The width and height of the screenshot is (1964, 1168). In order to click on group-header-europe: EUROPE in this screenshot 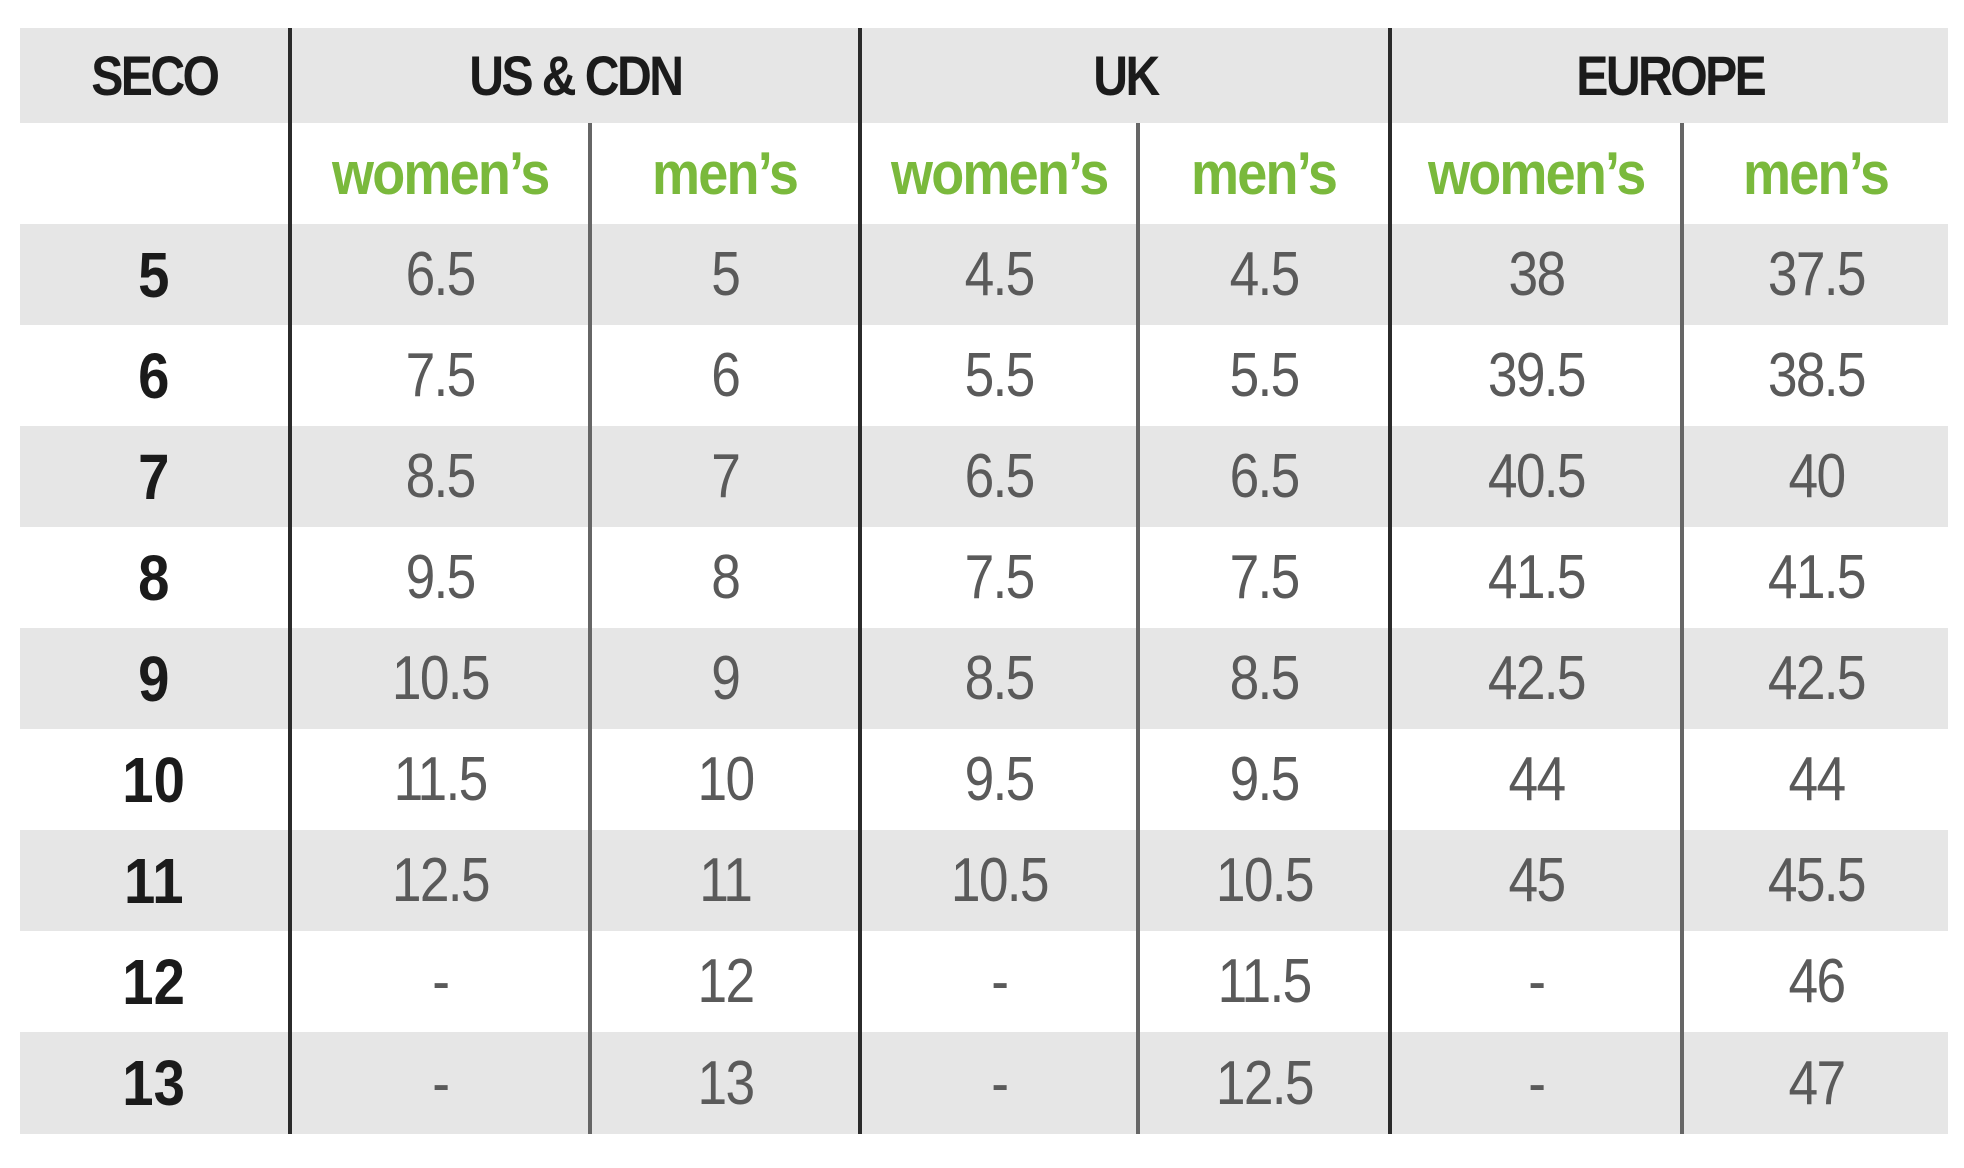, I will do `click(1668, 75)`.